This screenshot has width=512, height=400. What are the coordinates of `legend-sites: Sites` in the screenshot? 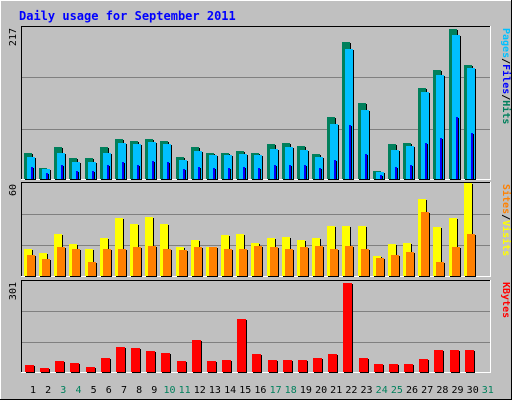 It's located at (506, 199).